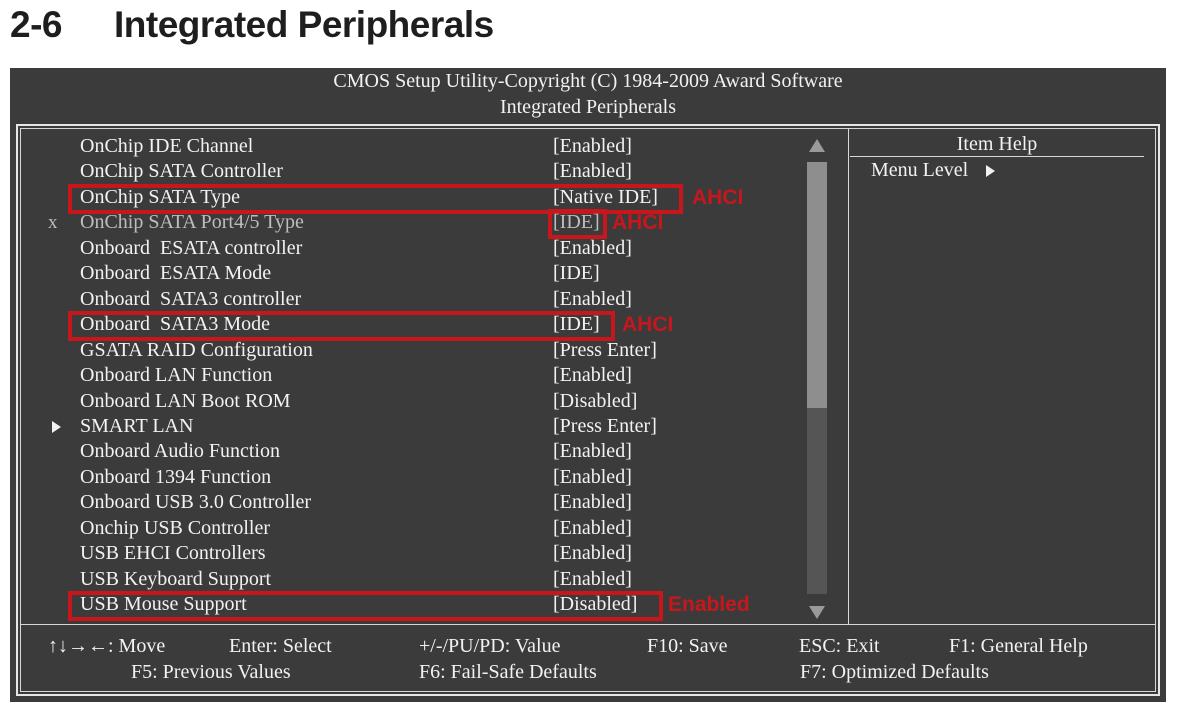 The width and height of the screenshot is (1180, 712). Describe the element at coordinates (430, 502) in the screenshot. I see `setting-row: Onboard USB 3.0 Controller [Enabled]` at that location.